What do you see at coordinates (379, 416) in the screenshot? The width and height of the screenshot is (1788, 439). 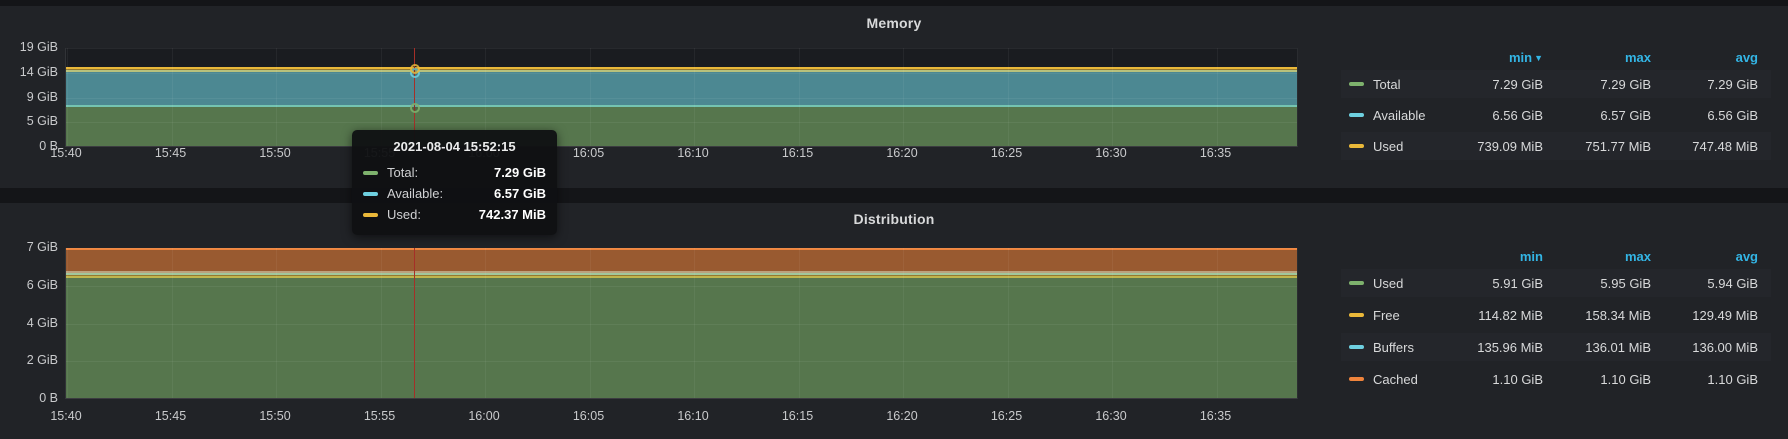 I see `x-axis-label: 15:55` at bounding box center [379, 416].